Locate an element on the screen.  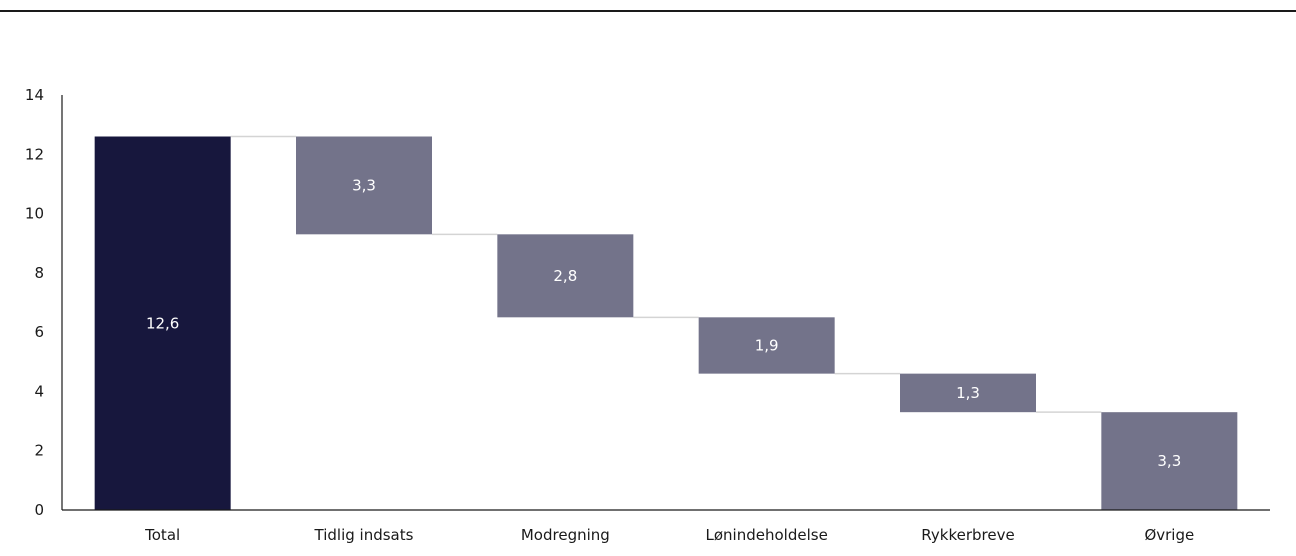
y-tick-label-0: 0 is located at coordinates (39, 510).